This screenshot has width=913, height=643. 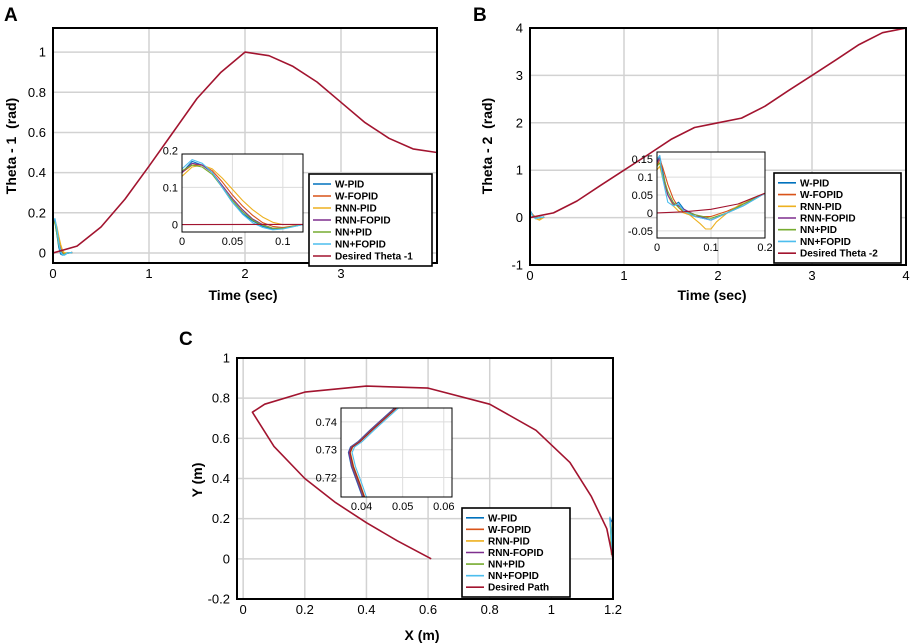 I want to click on y-axis-label: Y (m), so click(x=197, y=480).